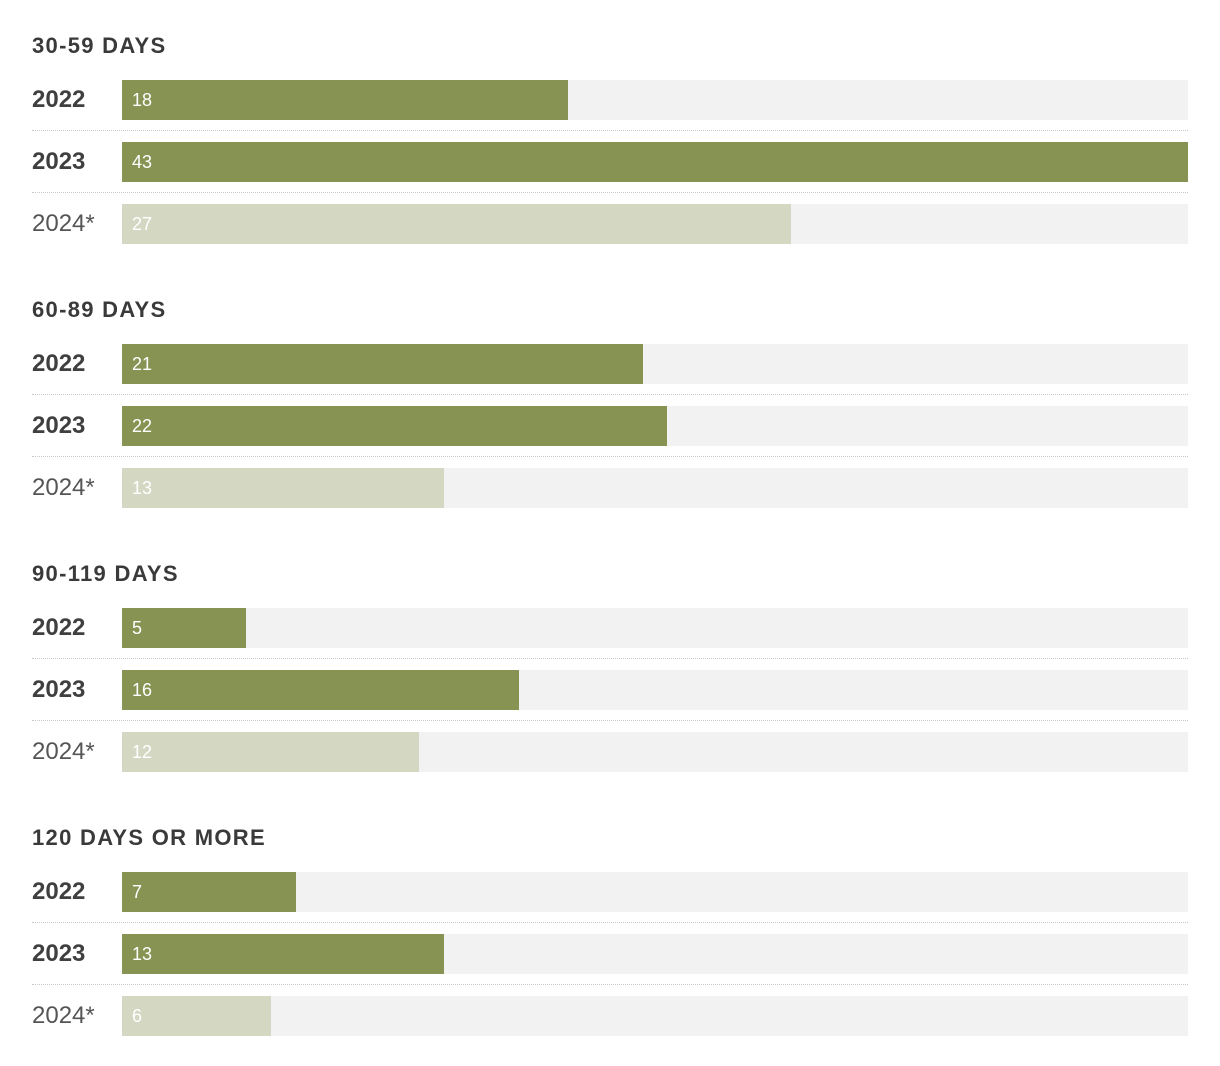 The height and width of the screenshot is (1066, 1220). I want to click on bar-track: 7, so click(655, 892).